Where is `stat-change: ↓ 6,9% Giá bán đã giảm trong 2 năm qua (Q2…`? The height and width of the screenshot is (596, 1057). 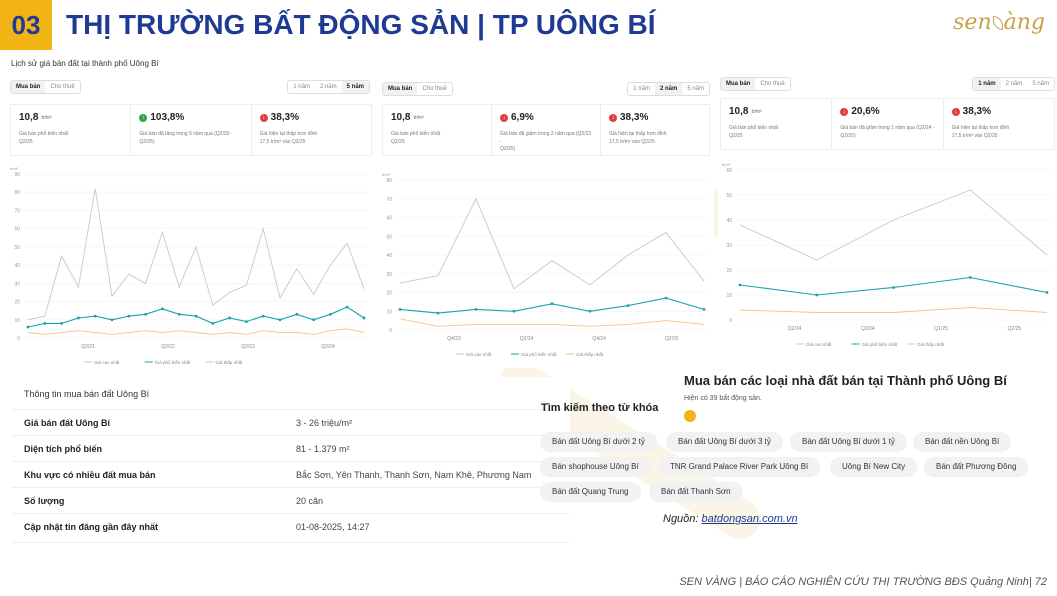
stat-change: ↓ 6,9% Giá bán đã giảm trong 2 năm qua (Q2… is located at coordinates (546, 130).